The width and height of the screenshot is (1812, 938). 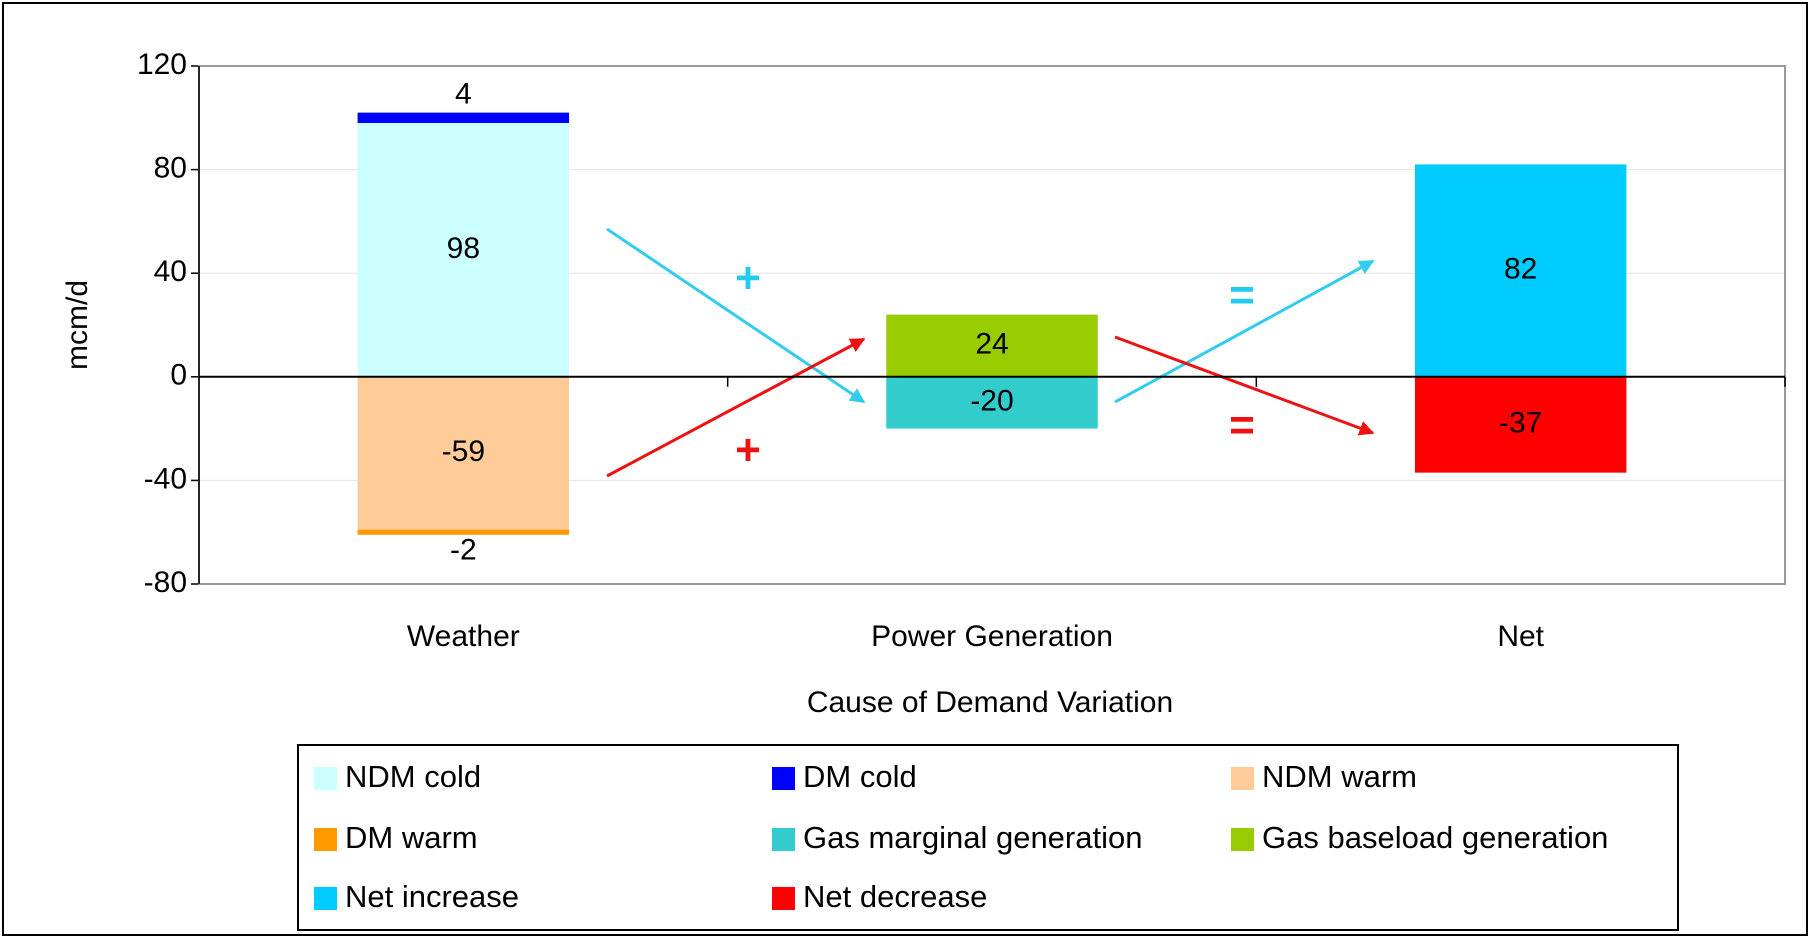 I want to click on legend-label: DM cold, so click(x=860, y=776).